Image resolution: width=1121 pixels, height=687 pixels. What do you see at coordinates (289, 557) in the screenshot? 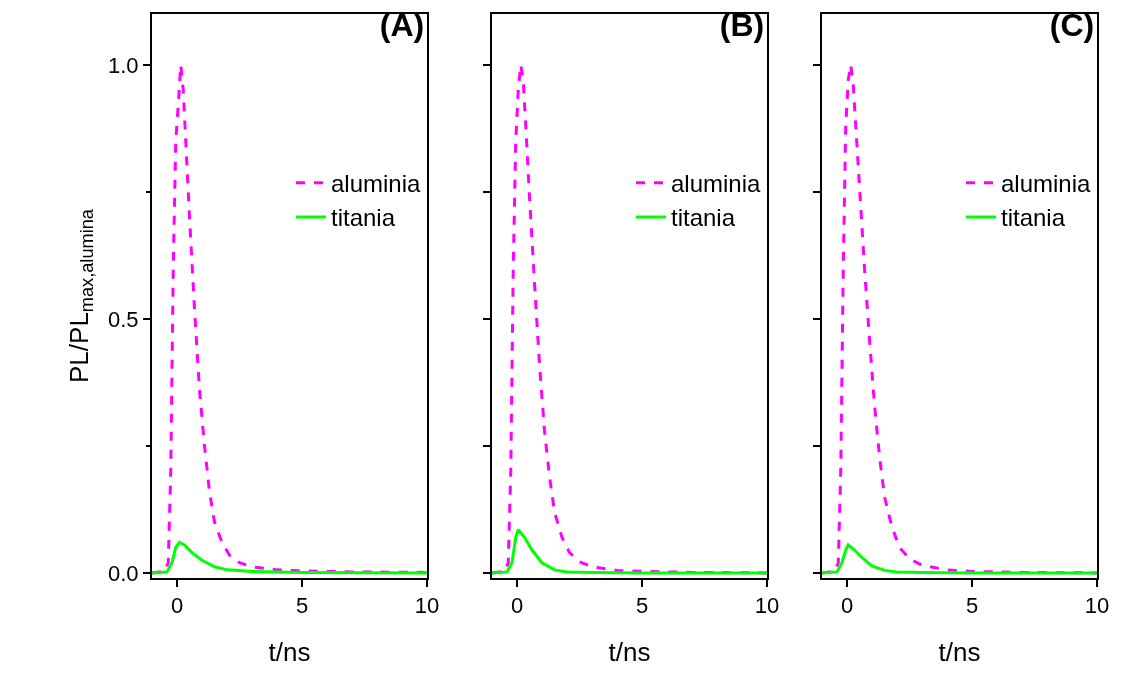
I see `line-series` at bounding box center [289, 557].